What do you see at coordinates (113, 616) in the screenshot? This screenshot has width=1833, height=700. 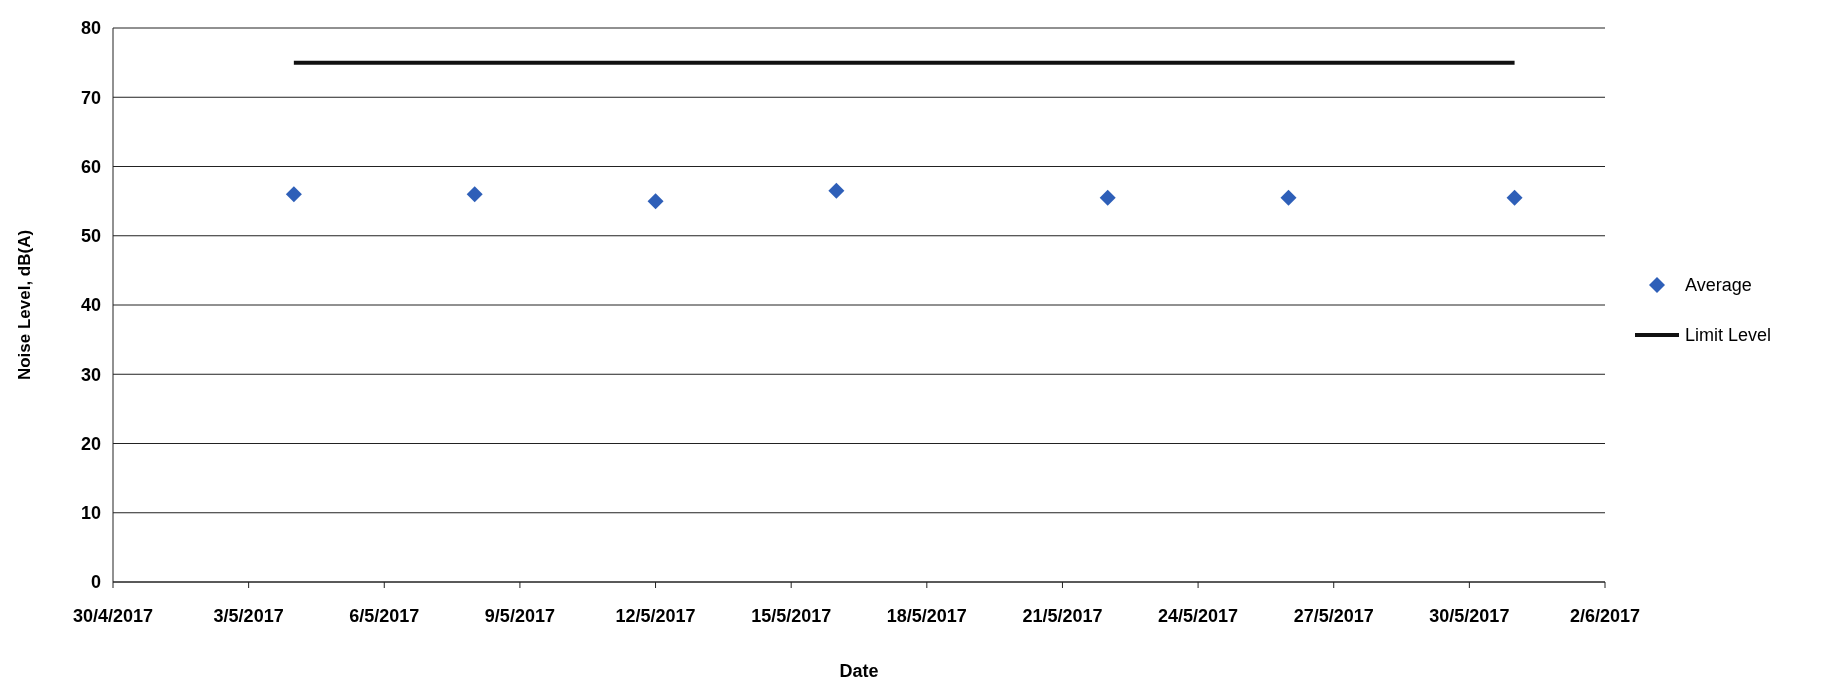 I see `x-tick-label: 30/4/2017` at bounding box center [113, 616].